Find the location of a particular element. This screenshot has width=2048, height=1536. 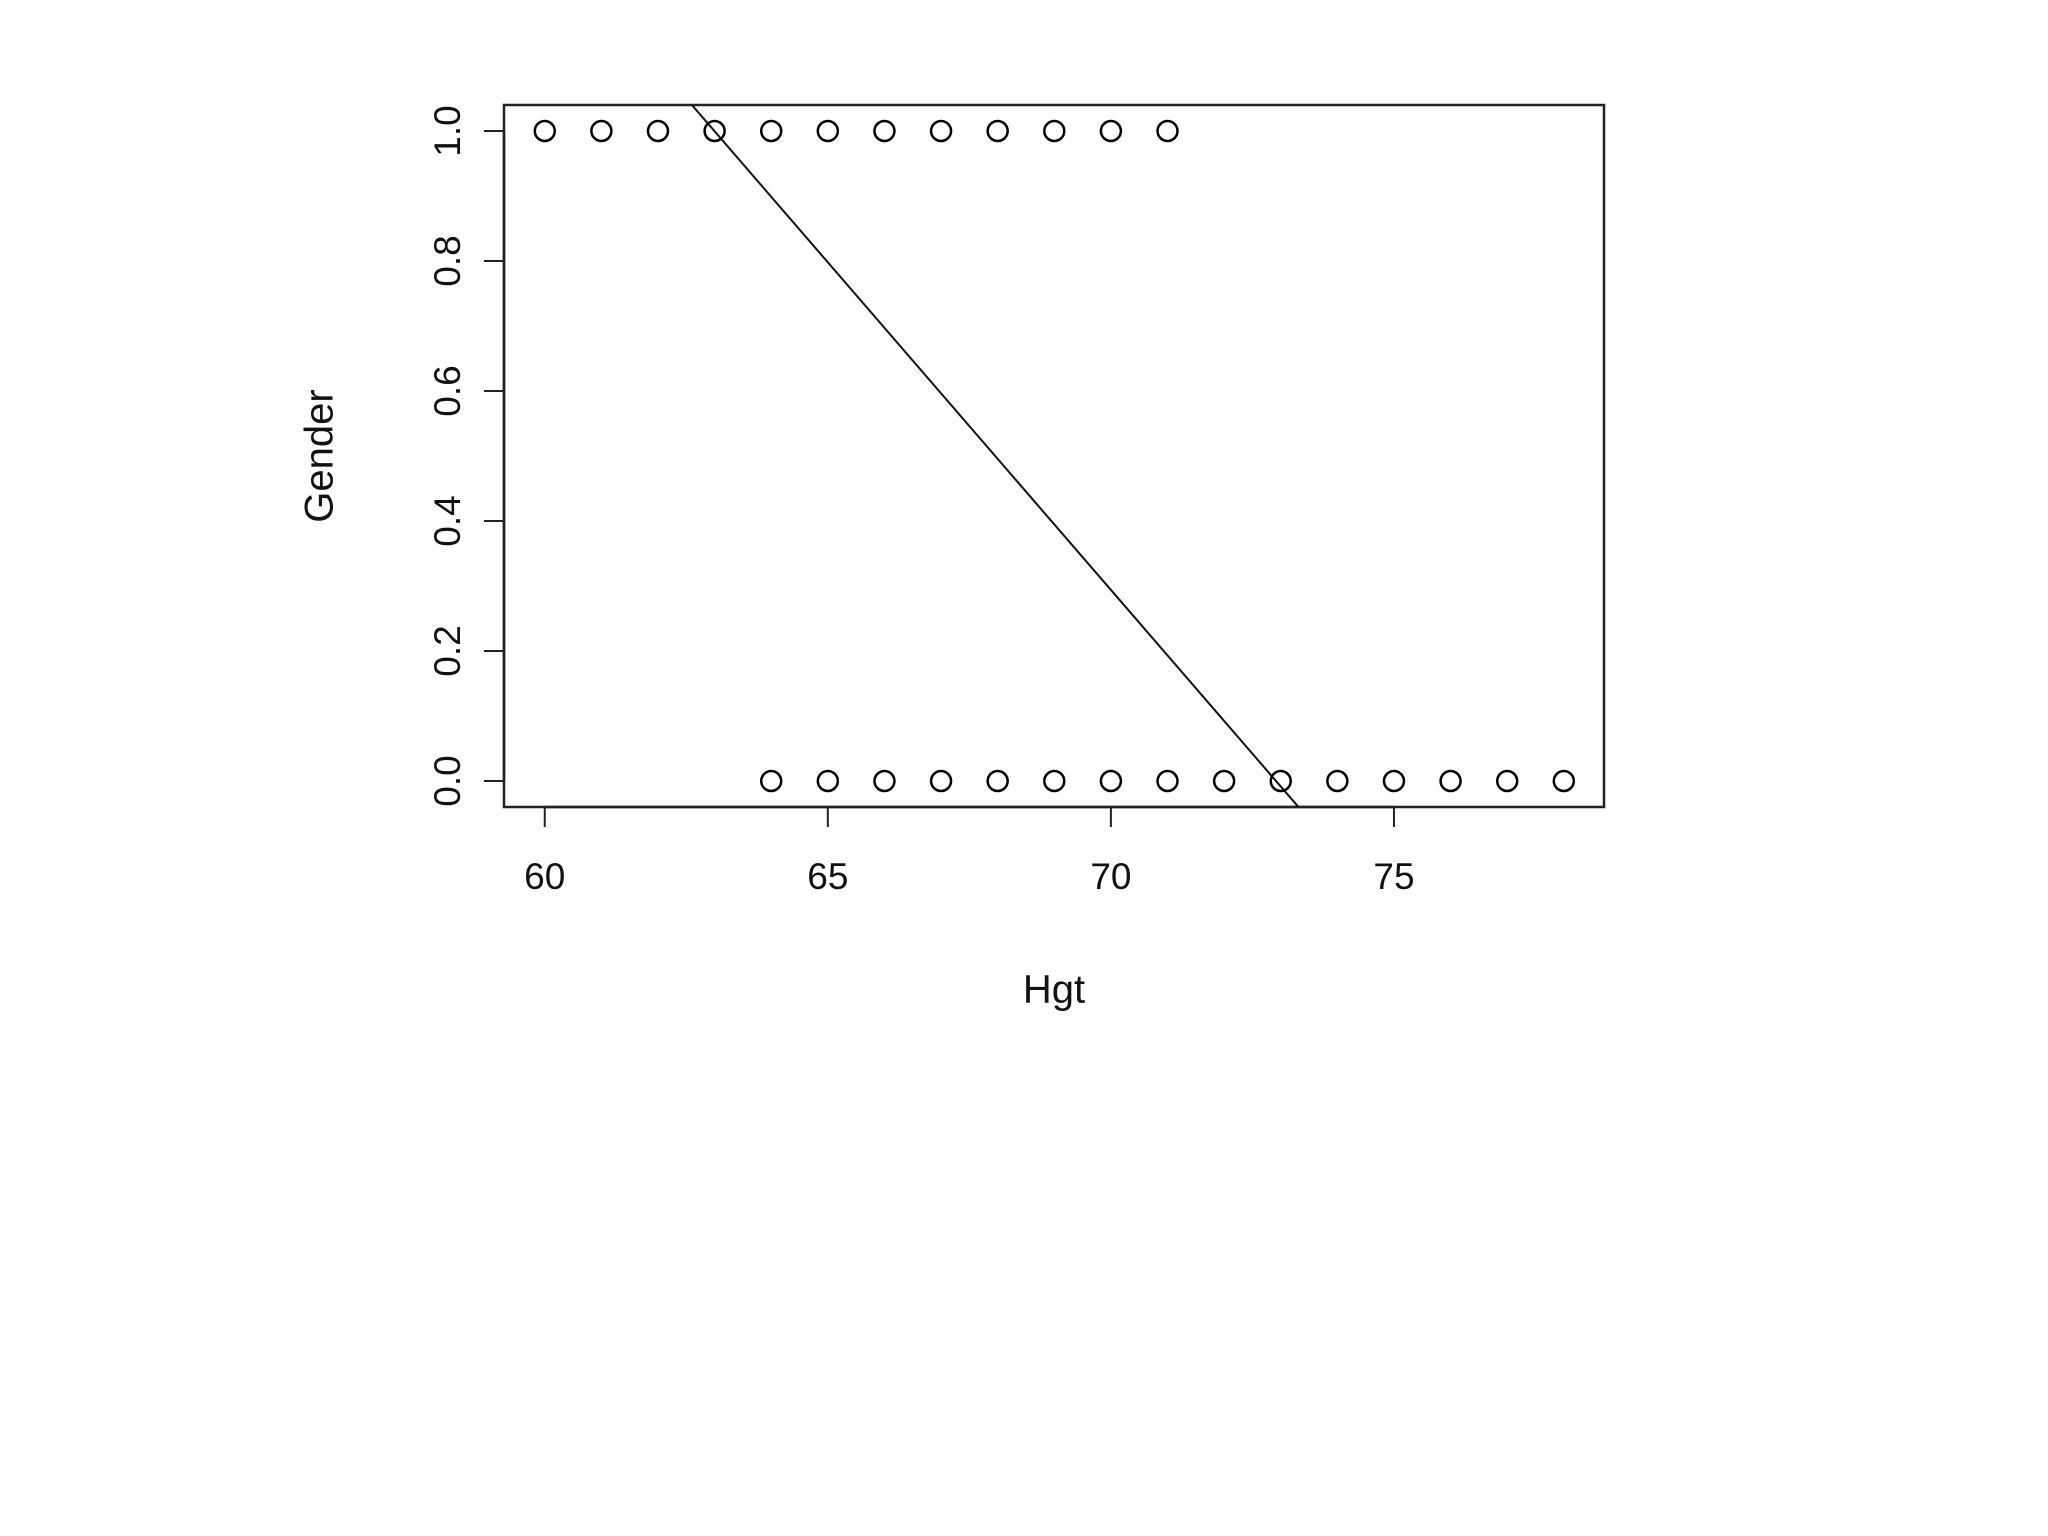

x-tick-label: 60 is located at coordinates (544, 876).